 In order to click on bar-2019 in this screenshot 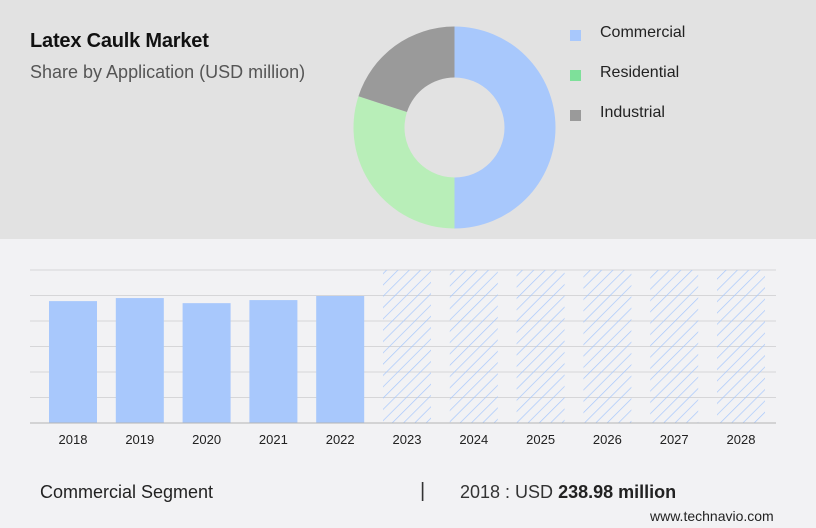, I will do `click(139, 360)`.